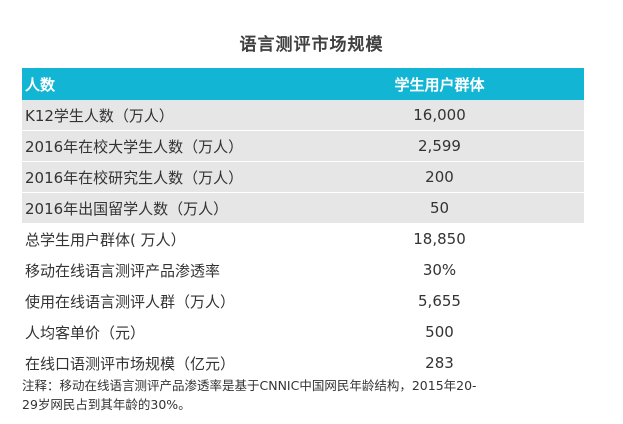 The width and height of the screenshot is (623, 424). I want to click on table-row: 2016年出国留学人数（万人） 50, so click(303, 208).